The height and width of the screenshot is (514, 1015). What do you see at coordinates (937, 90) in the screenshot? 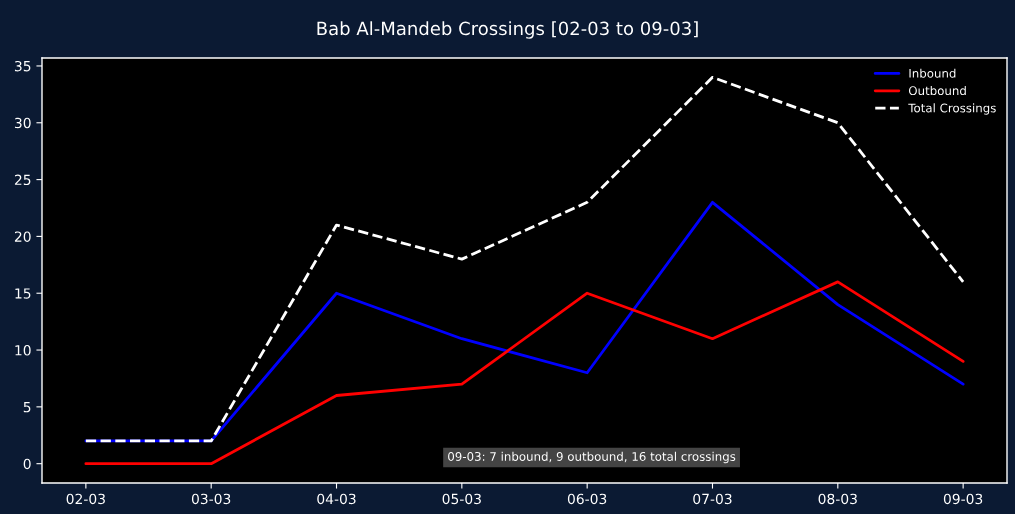
I see `legend-label: Outbound` at bounding box center [937, 90].